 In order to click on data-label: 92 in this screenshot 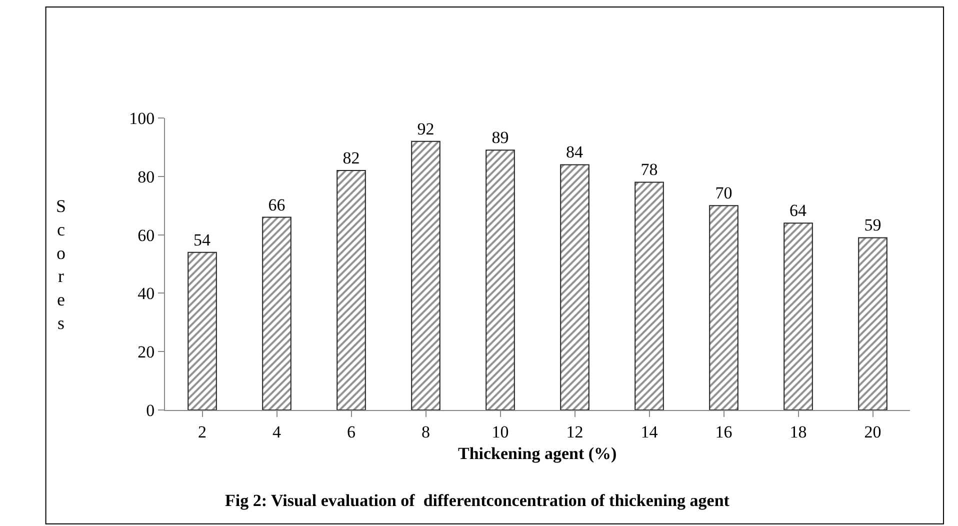, I will do `click(425, 128)`.